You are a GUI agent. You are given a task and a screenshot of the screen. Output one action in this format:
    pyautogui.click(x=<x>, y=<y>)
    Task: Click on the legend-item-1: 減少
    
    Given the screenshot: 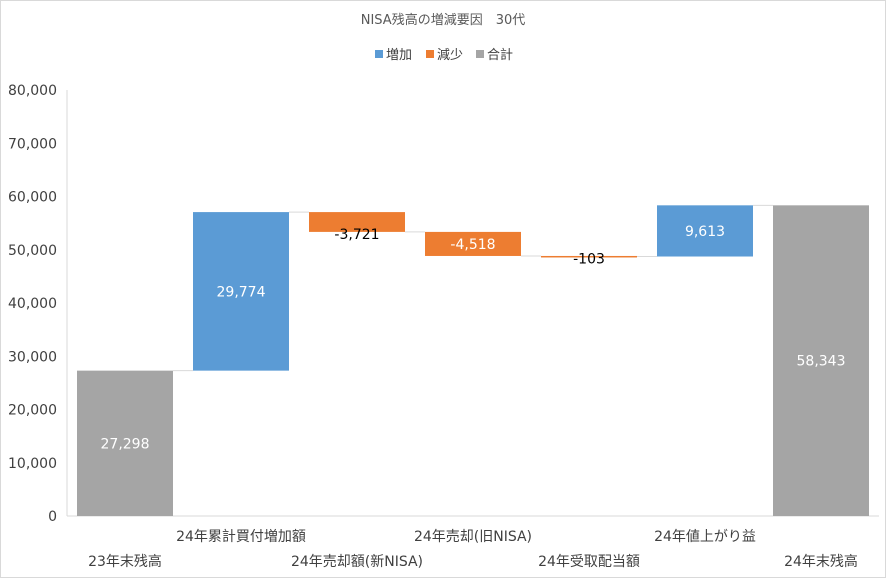 What is the action you would take?
    pyautogui.click(x=444, y=55)
    